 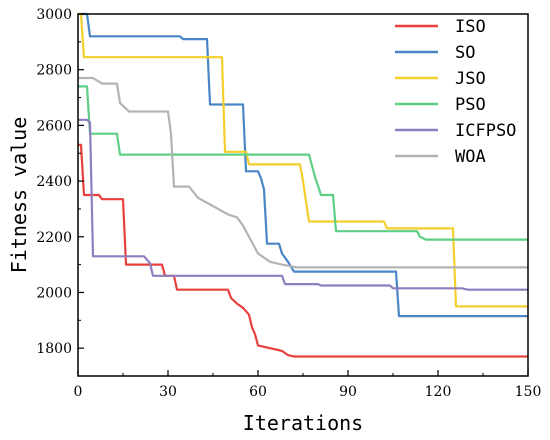 I want to click on y-tick-label: 2400, so click(x=54, y=182).